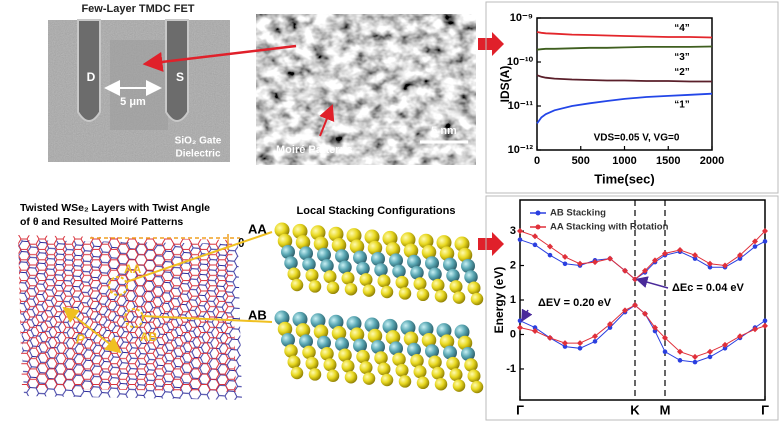 Image resolution: width=780 pixels, height=422 pixels. Describe the element at coordinates (197, 154) in the screenshot. I see `sem-caption: Dielectric` at that location.